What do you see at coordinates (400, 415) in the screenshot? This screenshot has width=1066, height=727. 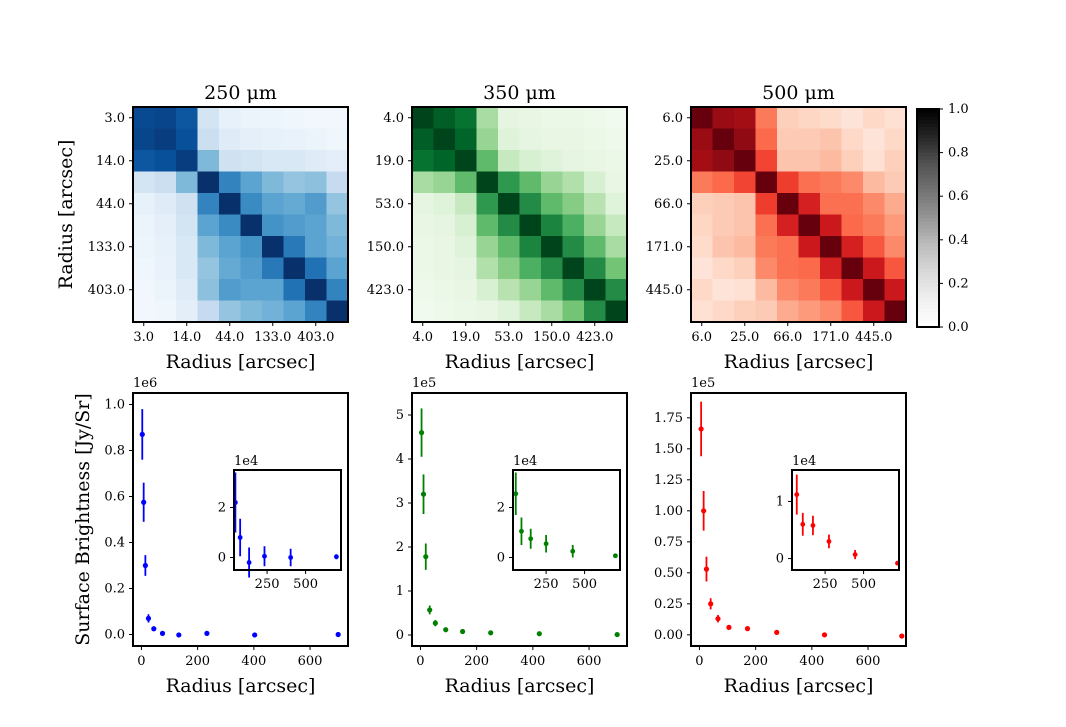 I see `y-tick-label: 5` at bounding box center [400, 415].